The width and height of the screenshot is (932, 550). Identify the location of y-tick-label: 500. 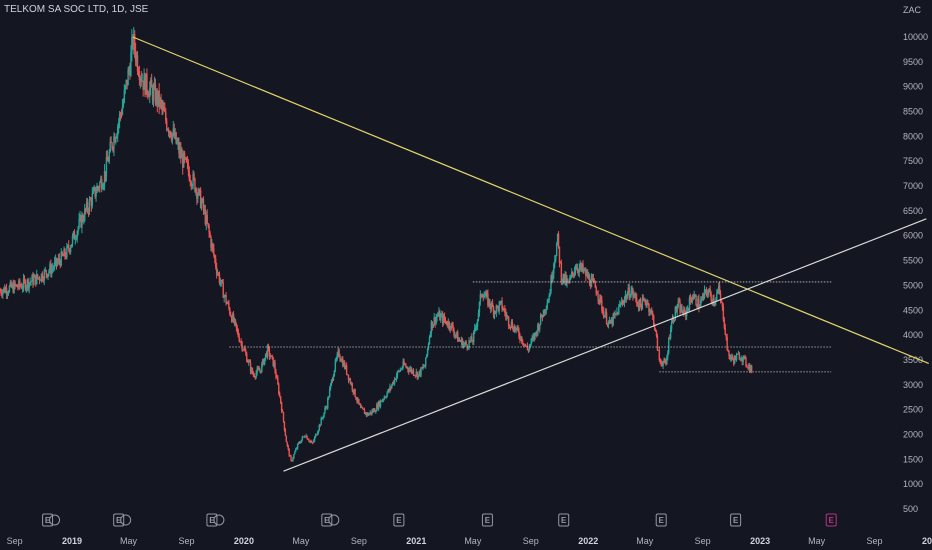
(910, 509).